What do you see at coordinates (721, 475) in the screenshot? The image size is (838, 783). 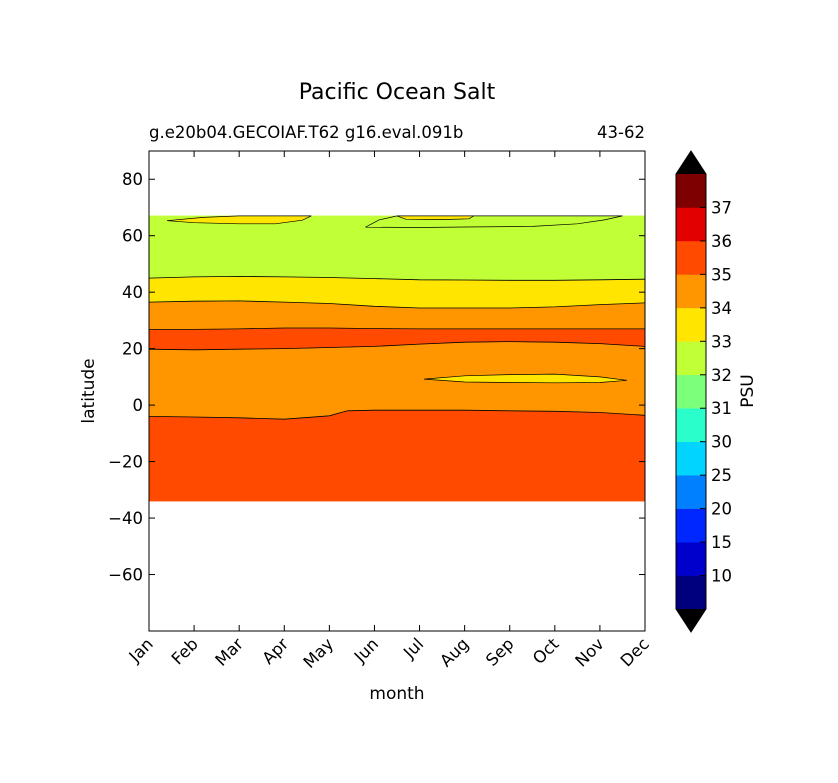 I see `colorbar-tick-label: 25` at bounding box center [721, 475].